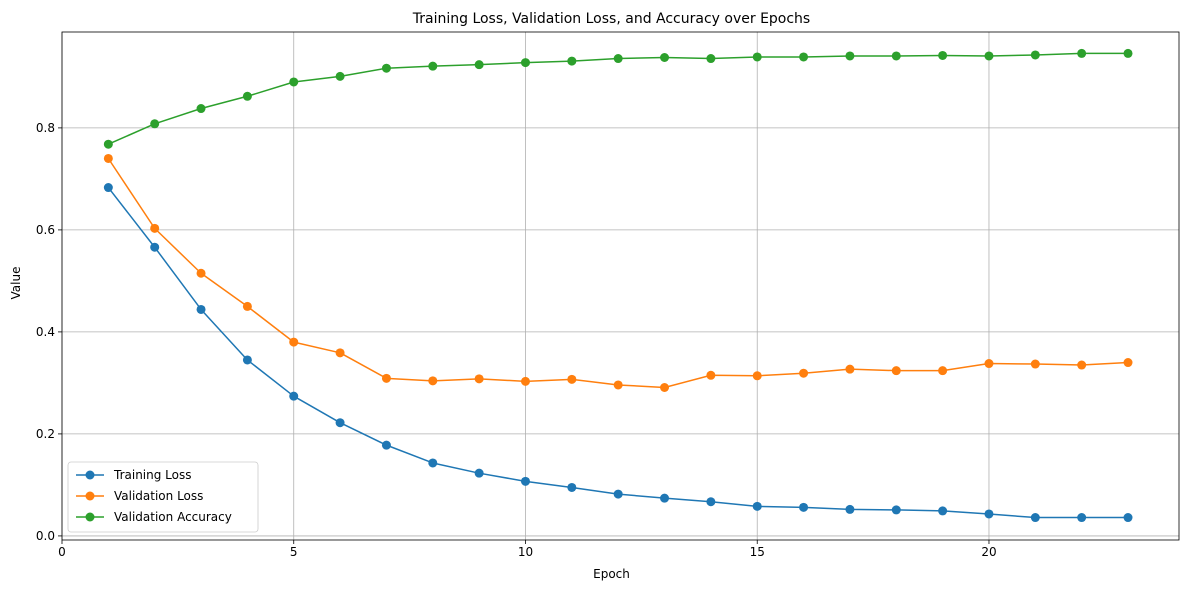 The image size is (1189, 590). I want to click on x-tick-label: 10, so click(525, 552).